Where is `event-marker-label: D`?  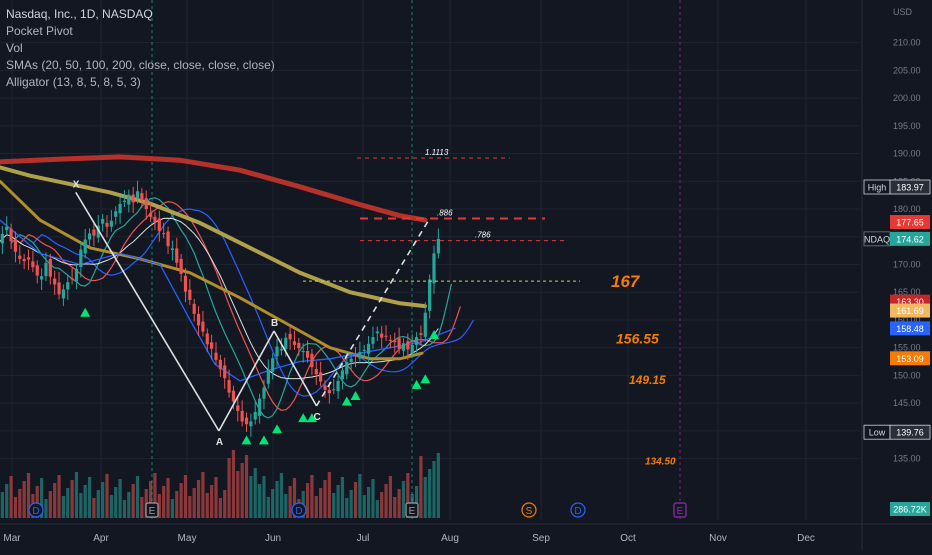 event-marker-label: D is located at coordinates (298, 511).